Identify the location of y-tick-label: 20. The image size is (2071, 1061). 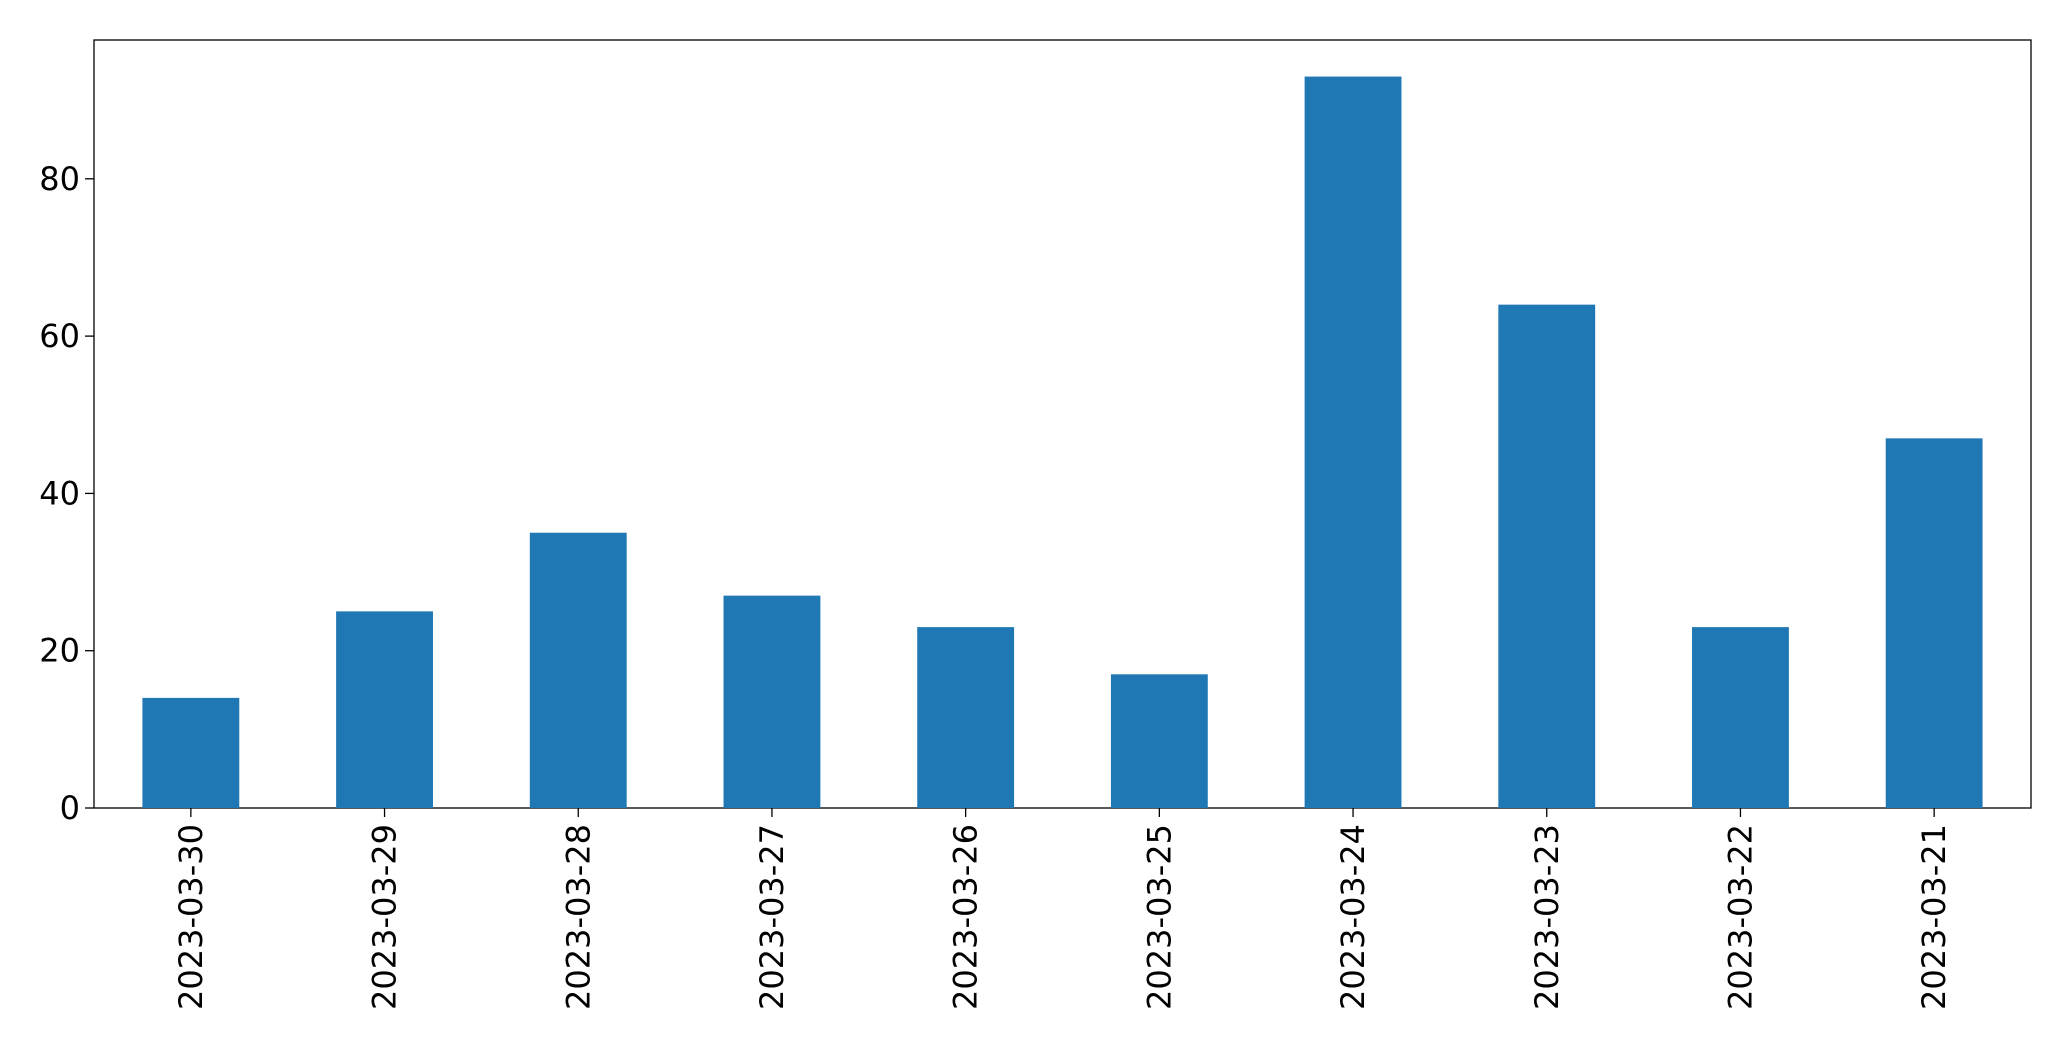
(59, 651).